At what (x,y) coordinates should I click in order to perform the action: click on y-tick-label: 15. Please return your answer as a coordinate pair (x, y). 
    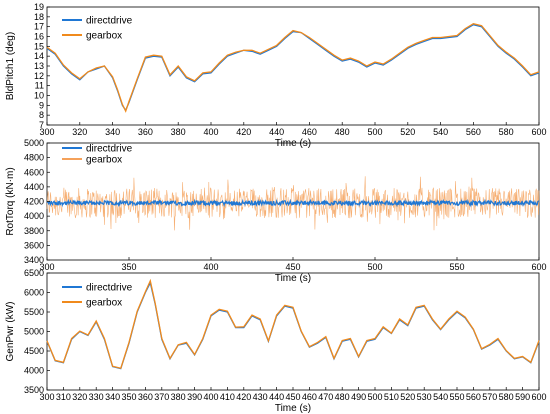
    Looking at the image, I should click on (39, 46).